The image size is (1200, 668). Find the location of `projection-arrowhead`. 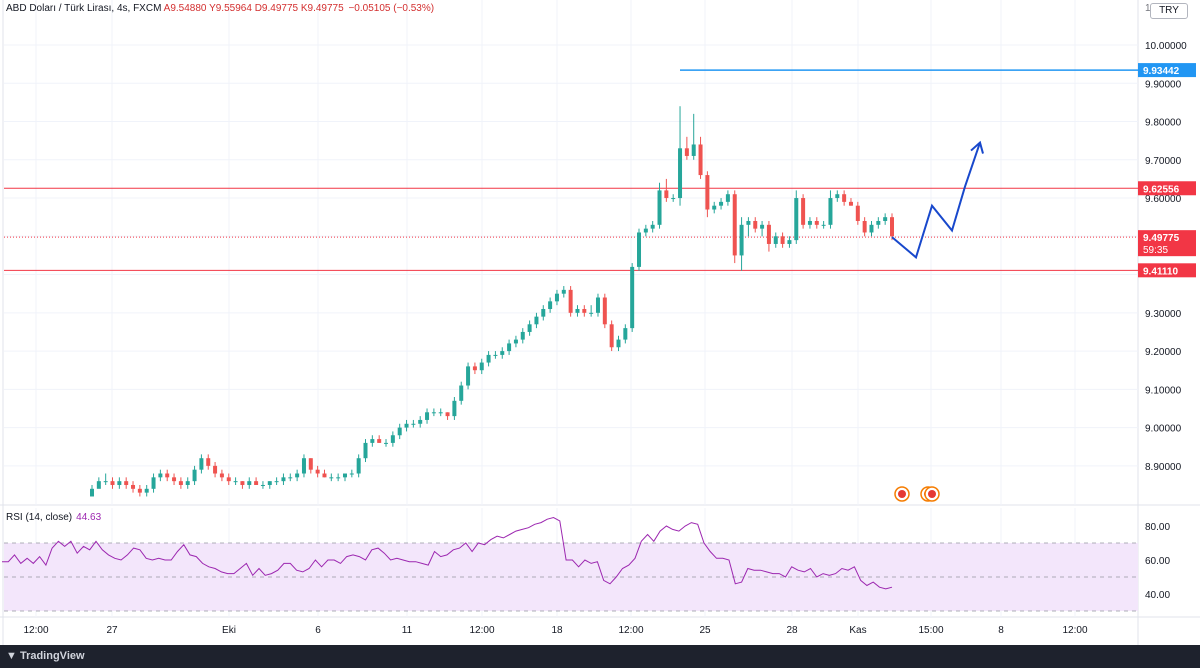

projection-arrowhead is located at coordinates (977, 147).